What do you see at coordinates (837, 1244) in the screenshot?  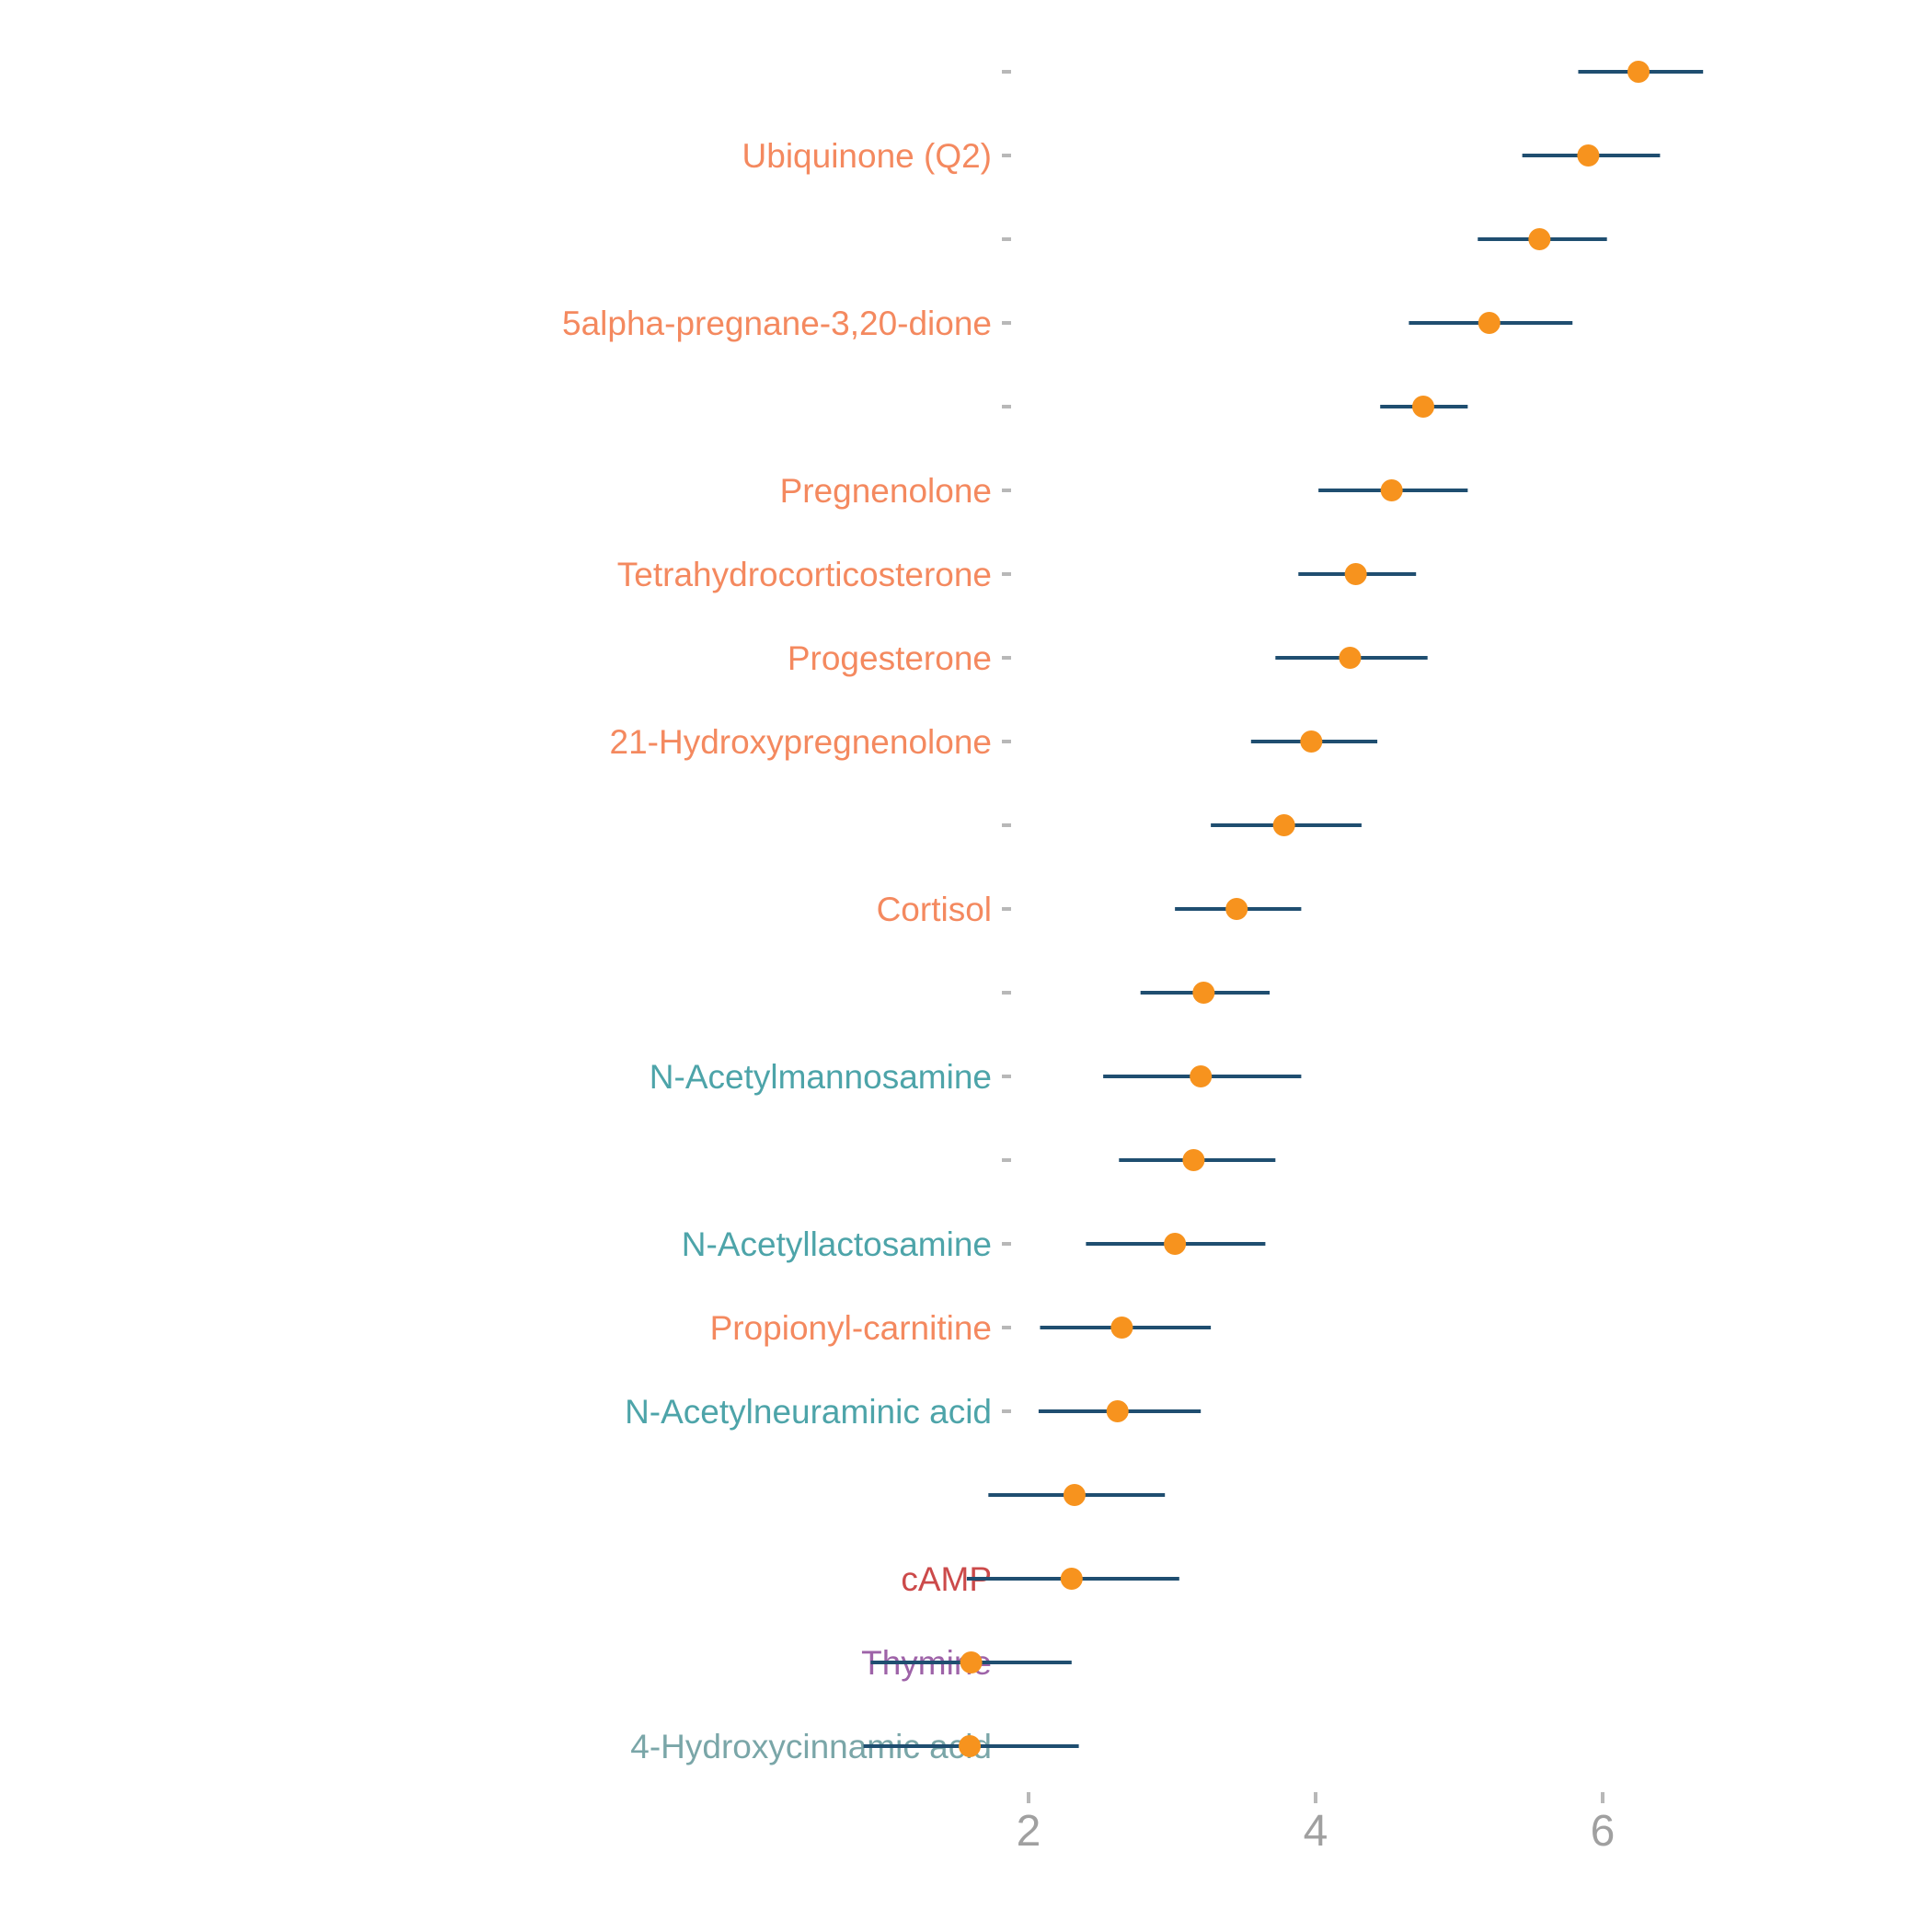 I see `y-tick-label: N-Acetyllactosamine` at bounding box center [837, 1244].